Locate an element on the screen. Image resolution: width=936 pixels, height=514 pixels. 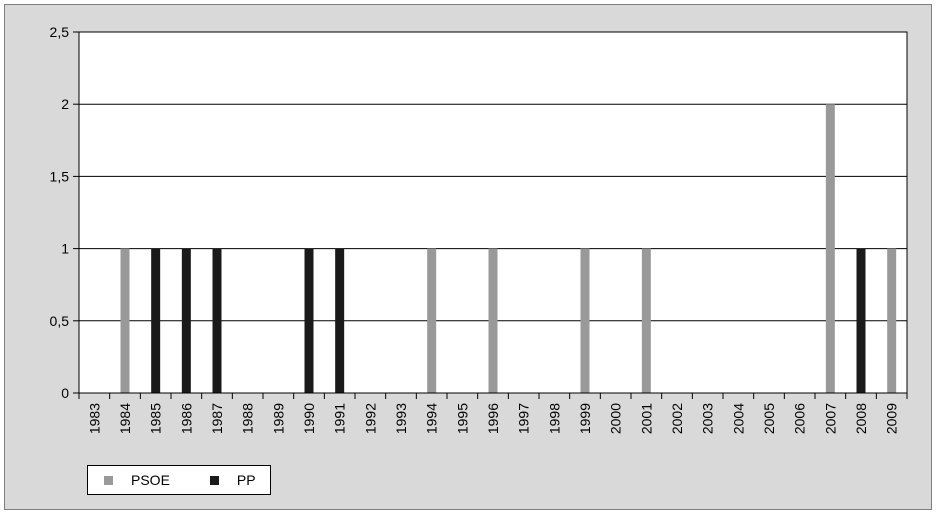
bar-psoe-2007 is located at coordinates (830, 248).